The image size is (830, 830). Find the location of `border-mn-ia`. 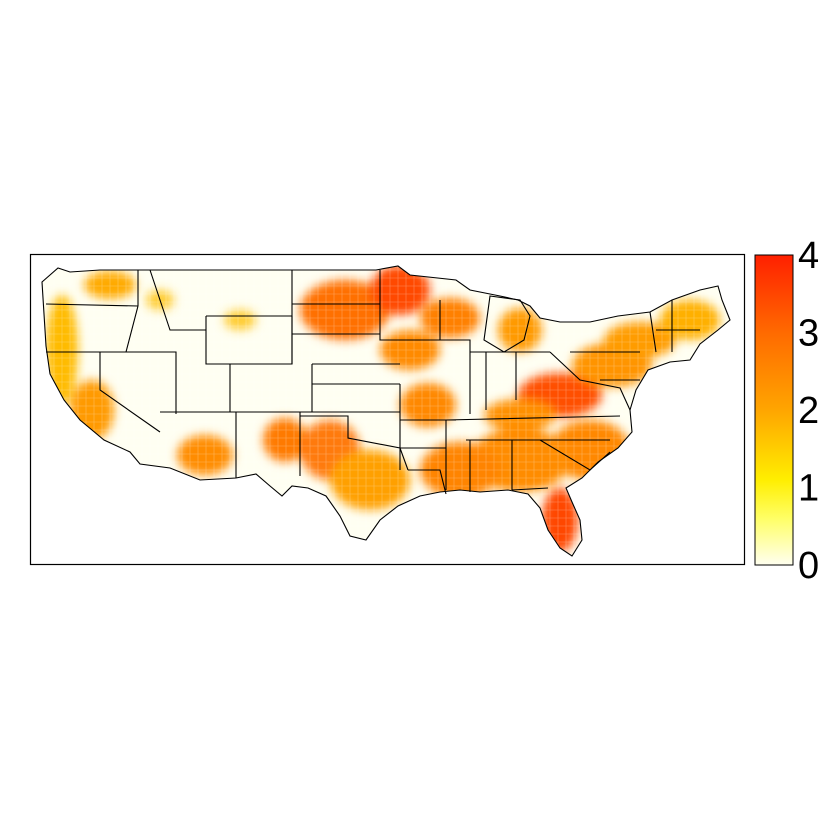

border-mn-ia is located at coordinates (409, 305).